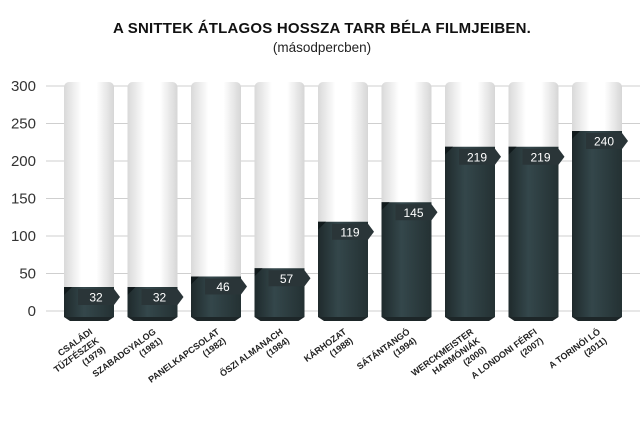  Describe the element at coordinates (223, 287) in the screenshot. I see `data-label: 46` at that location.